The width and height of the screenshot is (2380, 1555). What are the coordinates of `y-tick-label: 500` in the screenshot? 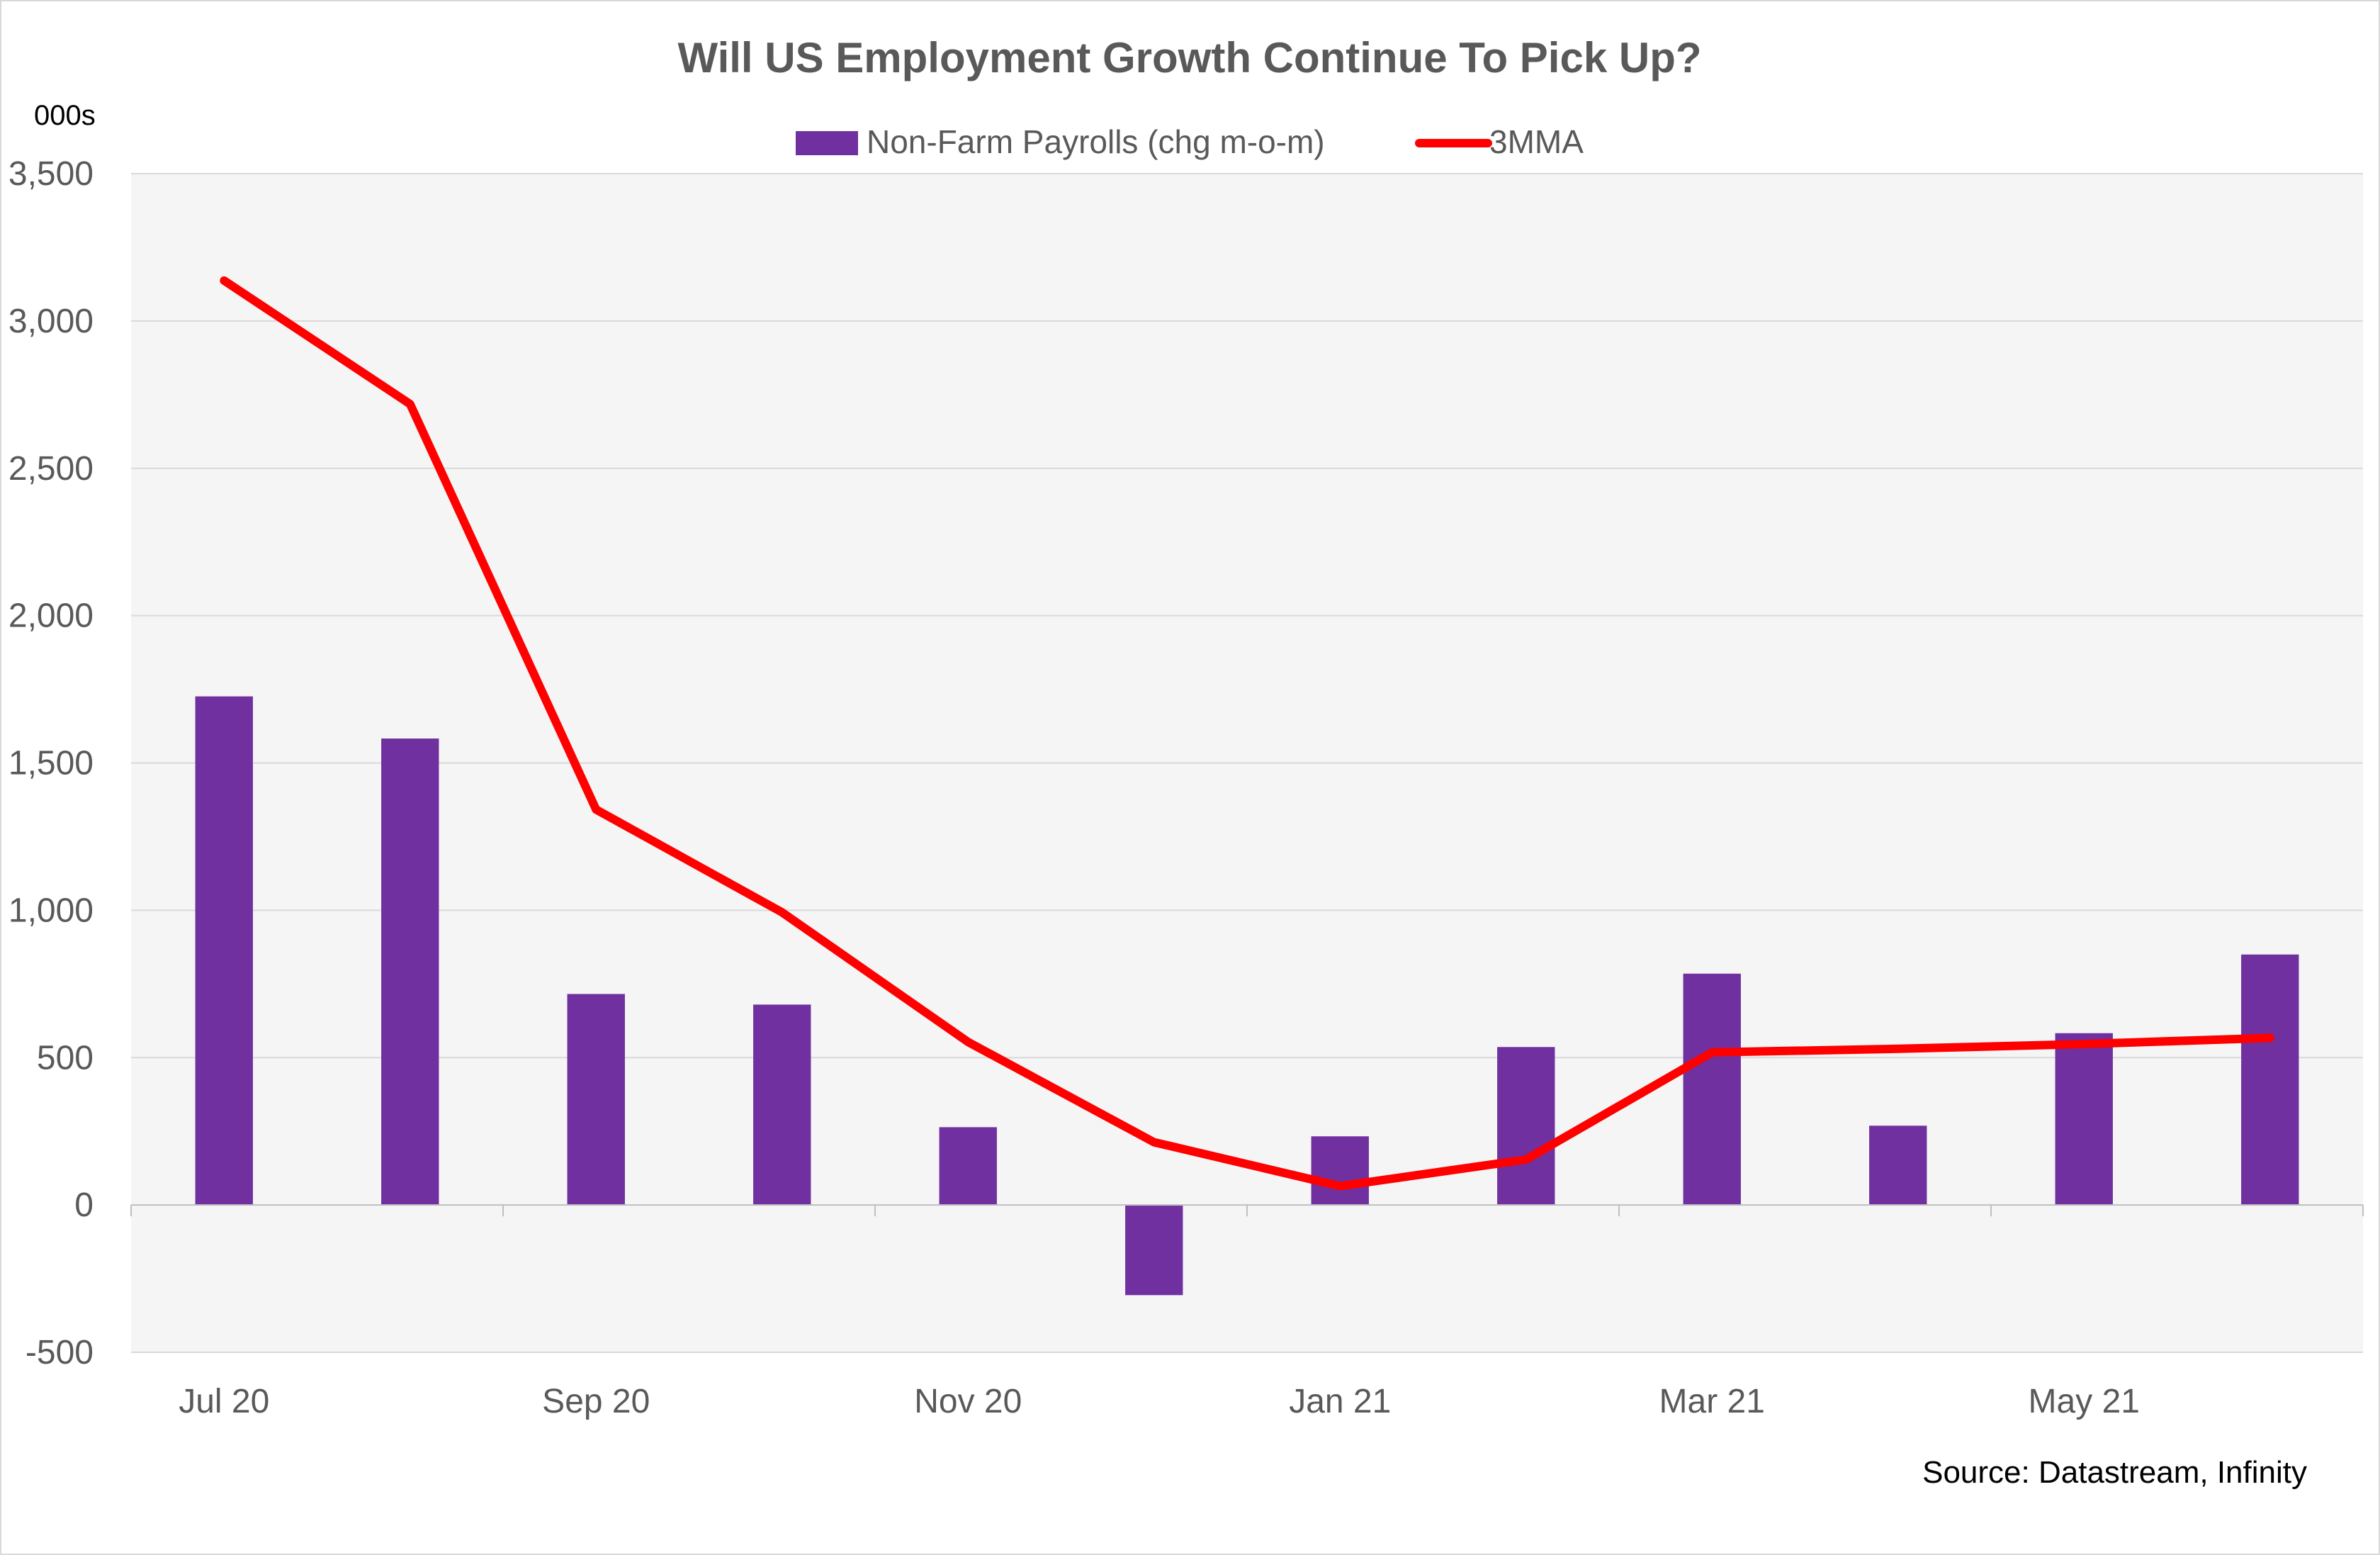 It's located at (65, 1058).